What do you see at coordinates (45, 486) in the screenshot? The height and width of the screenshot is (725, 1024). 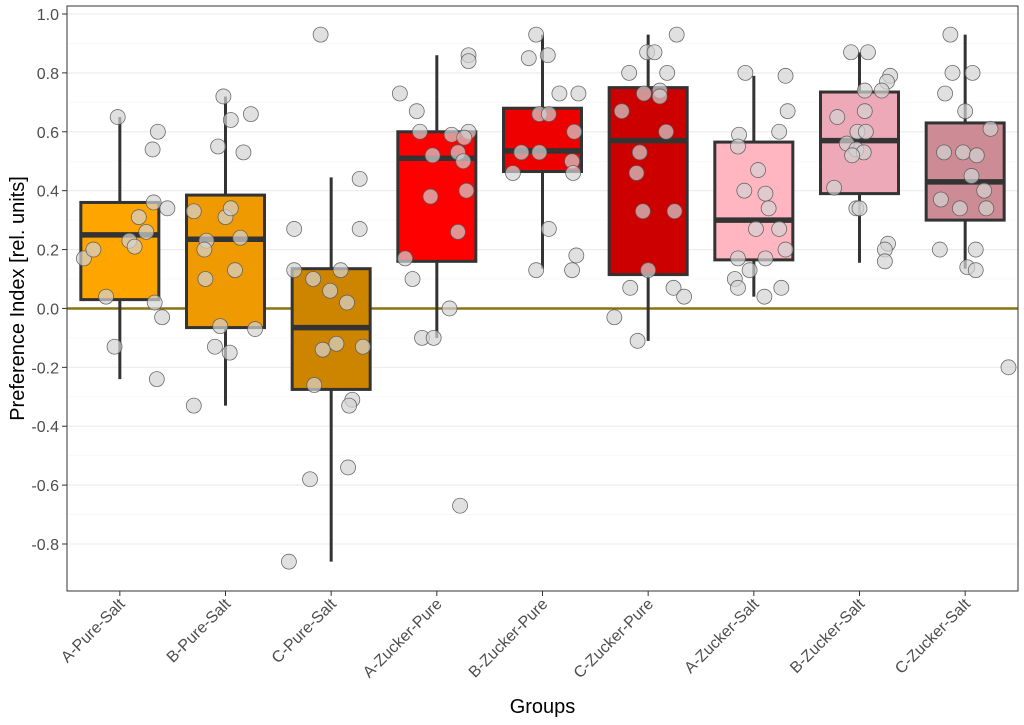 I see `y-tick-label: -0.6` at bounding box center [45, 486].